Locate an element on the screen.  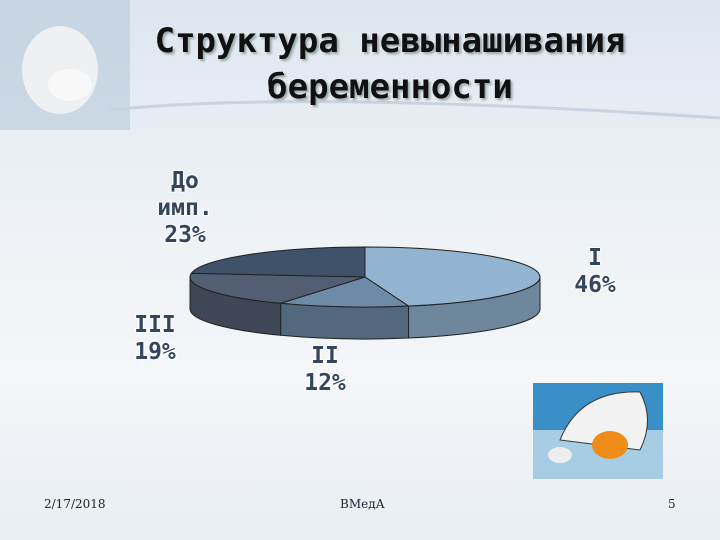
category-label: I is located at coordinates (595, 258).